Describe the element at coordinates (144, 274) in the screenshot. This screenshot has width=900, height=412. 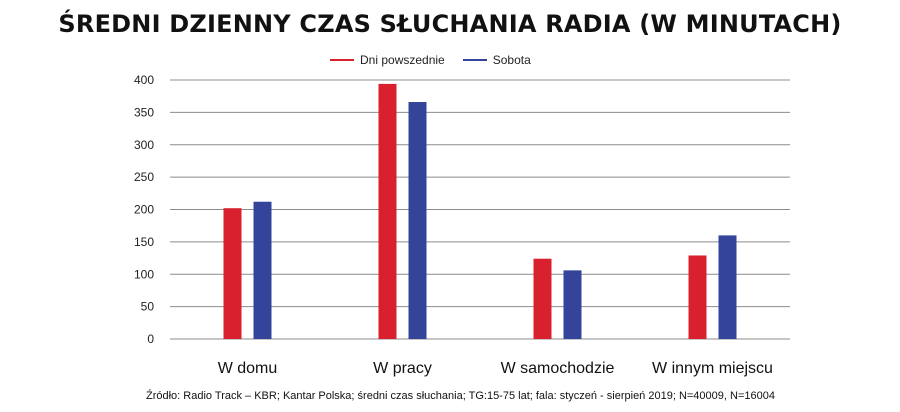
I see `y-tick-label: 100` at that location.